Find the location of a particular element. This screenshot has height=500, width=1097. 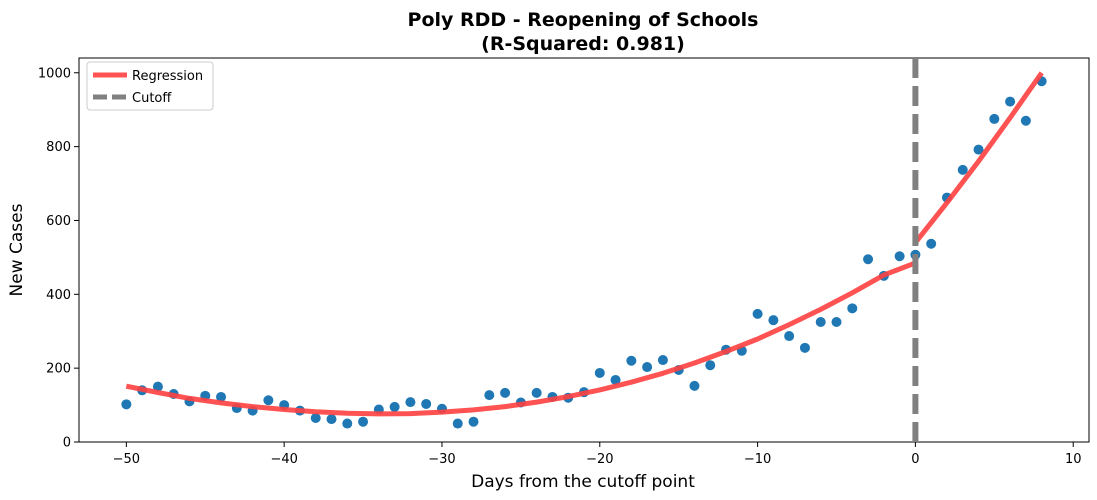

x-tick-label: −20 is located at coordinates (599, 459).